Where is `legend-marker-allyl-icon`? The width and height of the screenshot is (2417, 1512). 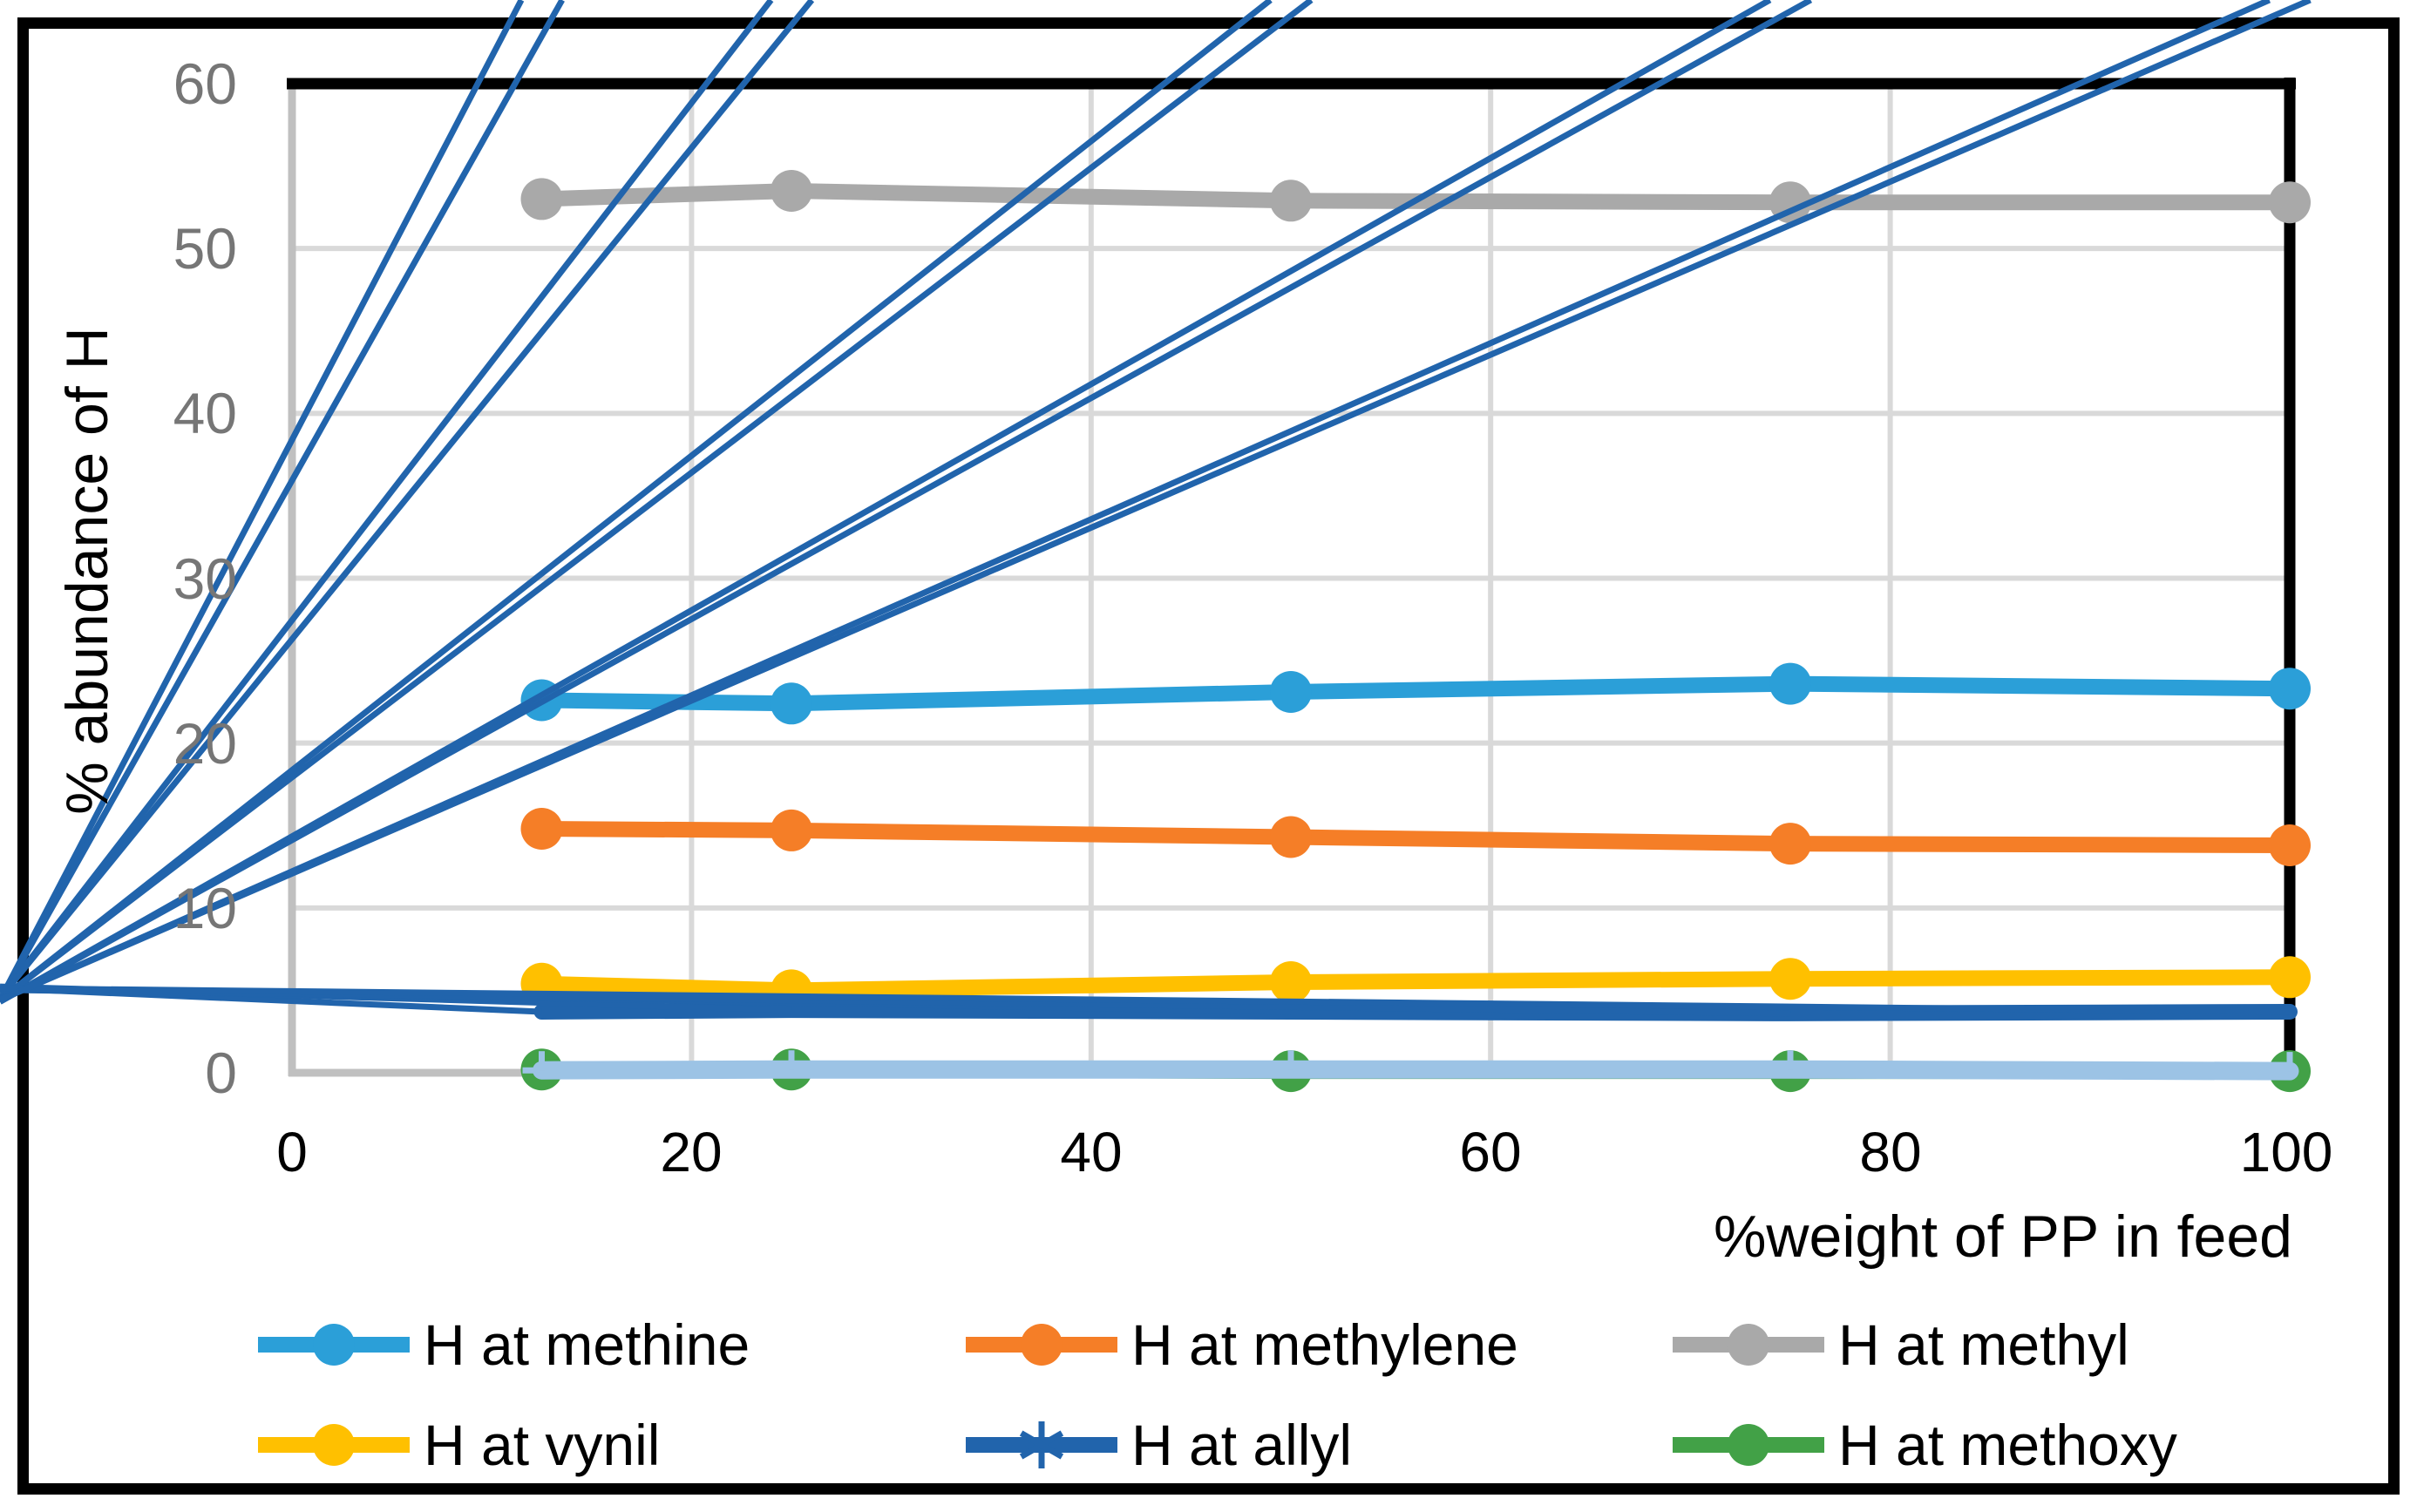 legend-marker-allyl-icon is located at coordinates (1041, 1444).